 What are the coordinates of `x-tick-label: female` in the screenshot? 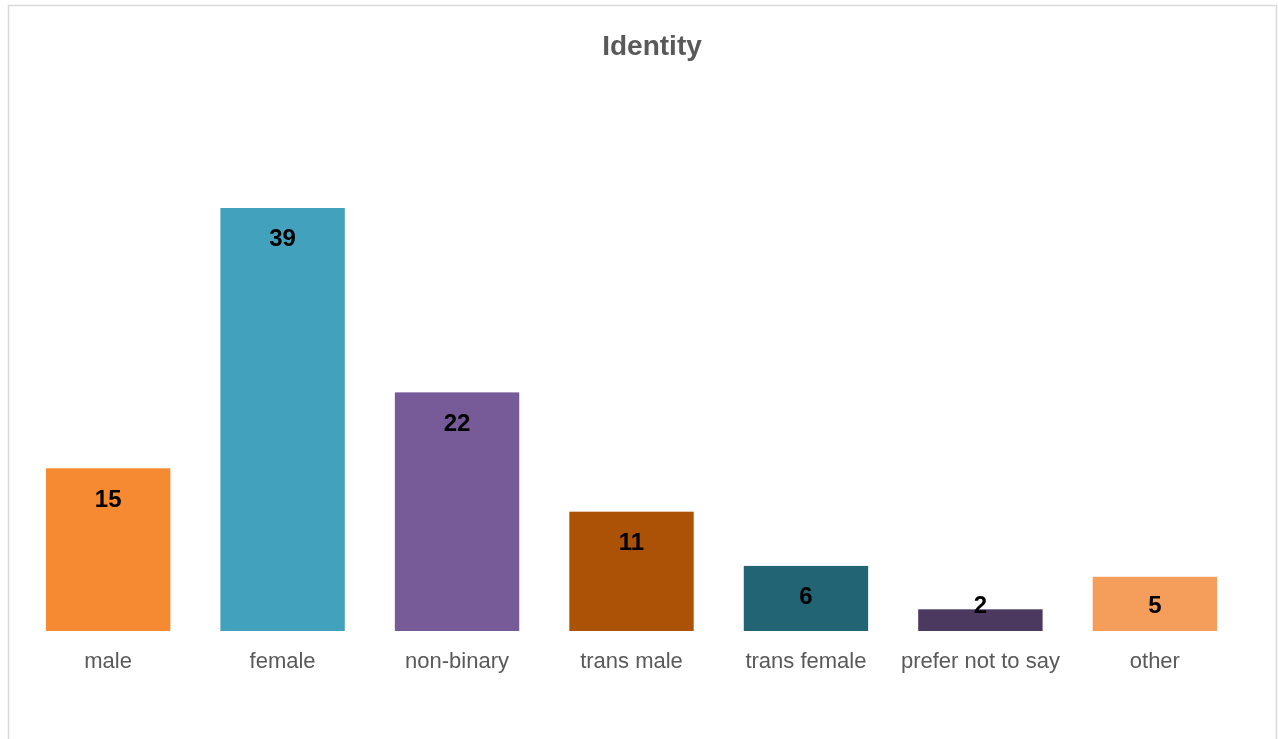 It's located at (282, 660).